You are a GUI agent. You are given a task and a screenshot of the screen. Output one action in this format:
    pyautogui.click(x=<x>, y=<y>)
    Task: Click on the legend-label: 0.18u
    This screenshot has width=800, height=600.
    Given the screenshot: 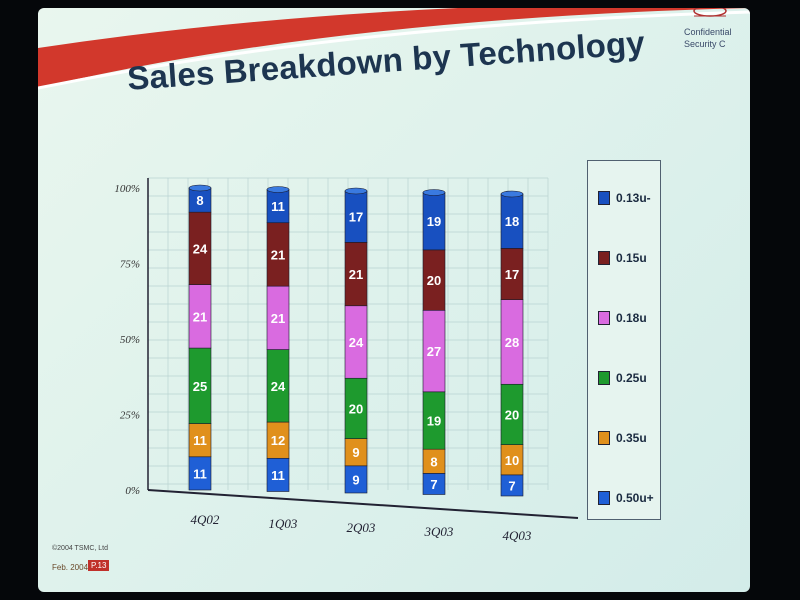 What is the action you would take?
    pyautogui.click(x=631, y=318)
    